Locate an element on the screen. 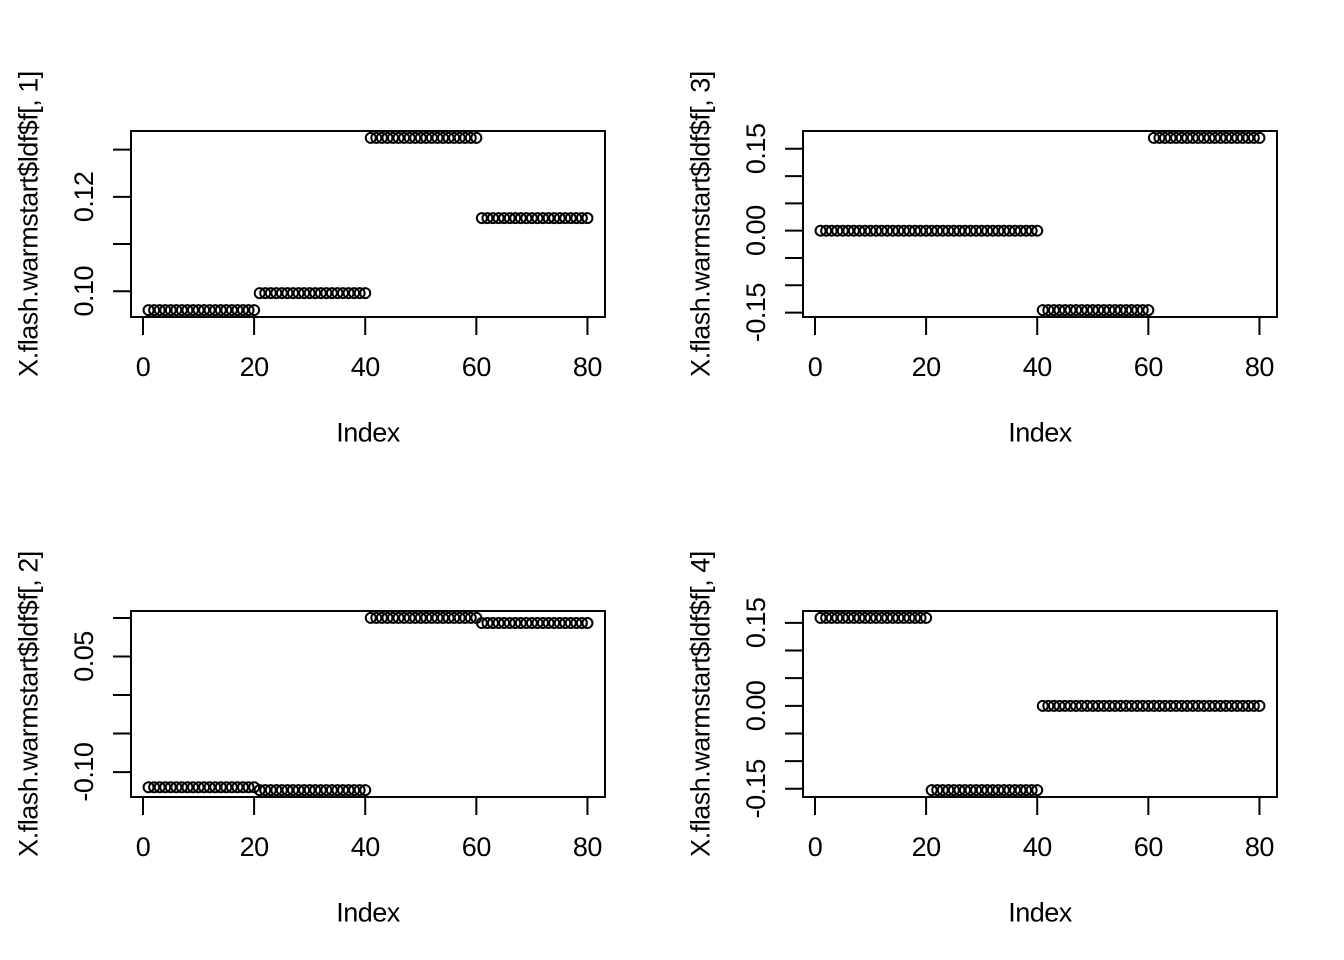 This screenshot has height=960, width=1344. y-tick-label: 0.00 is located at coordinates (756, 706).